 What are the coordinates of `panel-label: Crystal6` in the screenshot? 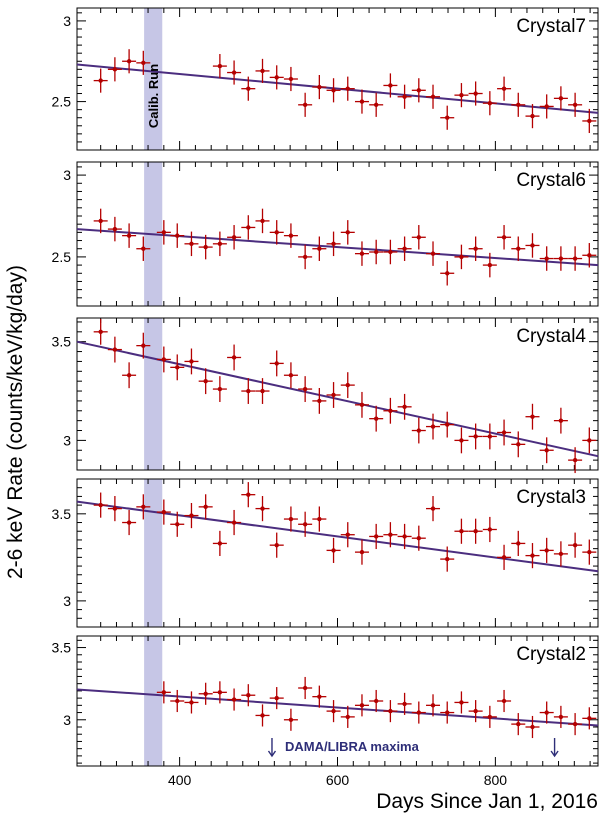 It's located at (551, 180).